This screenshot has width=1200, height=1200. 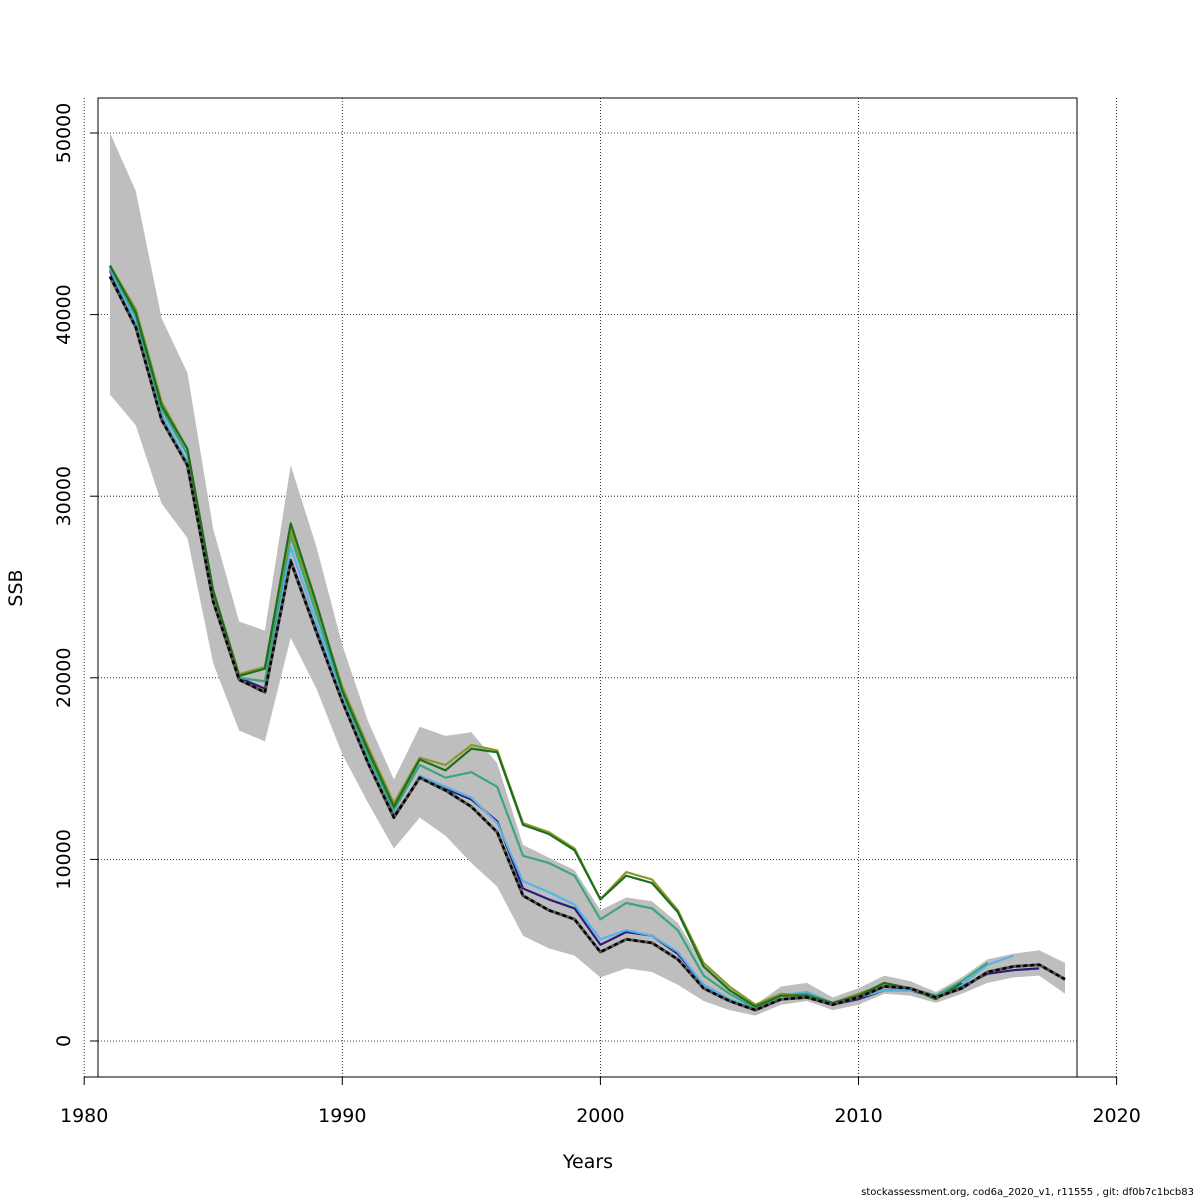 I want to click on y-tick-label-0: 0, so click(x=64, y=1041).